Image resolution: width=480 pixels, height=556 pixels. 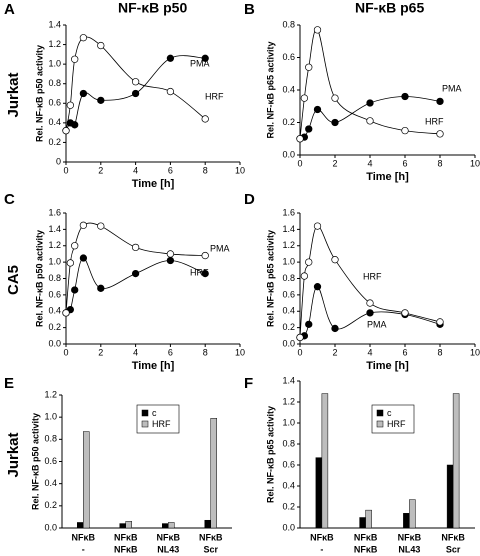 What do you see at coordinates (154, 413) in the screenshot?
I see `legend-label: c` at bounding box center [154, 413].